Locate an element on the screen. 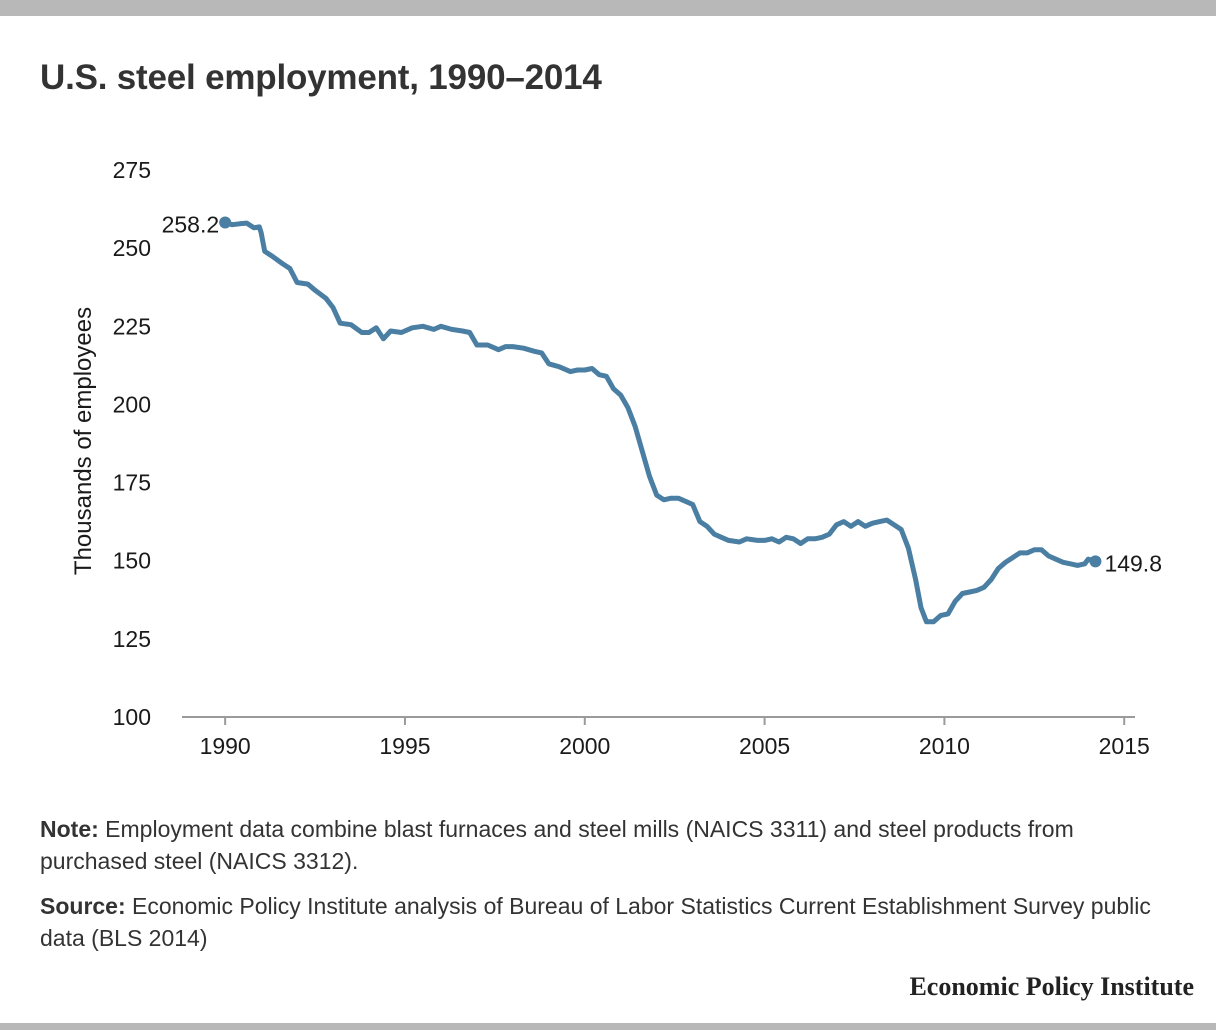 The height and width of the screenshot is (1030, 1216). x-tick-label: 2015 is located at coordinates (1124, 746).